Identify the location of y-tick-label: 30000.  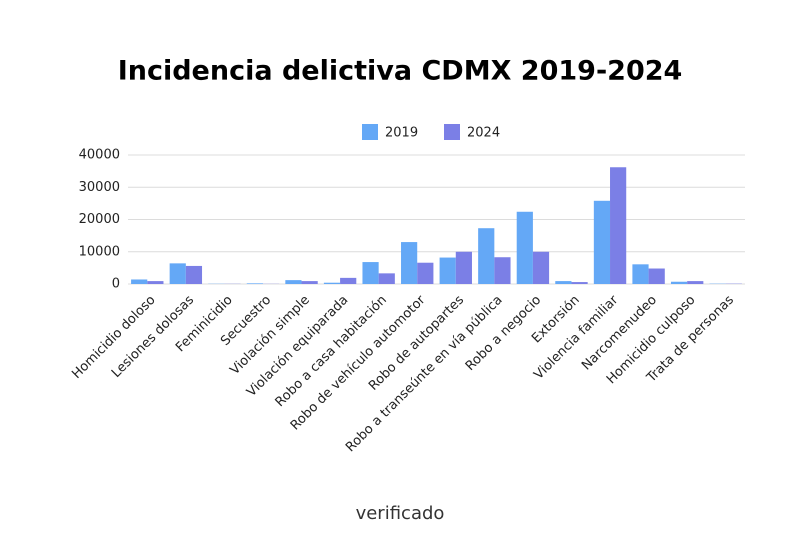
(99, 187).